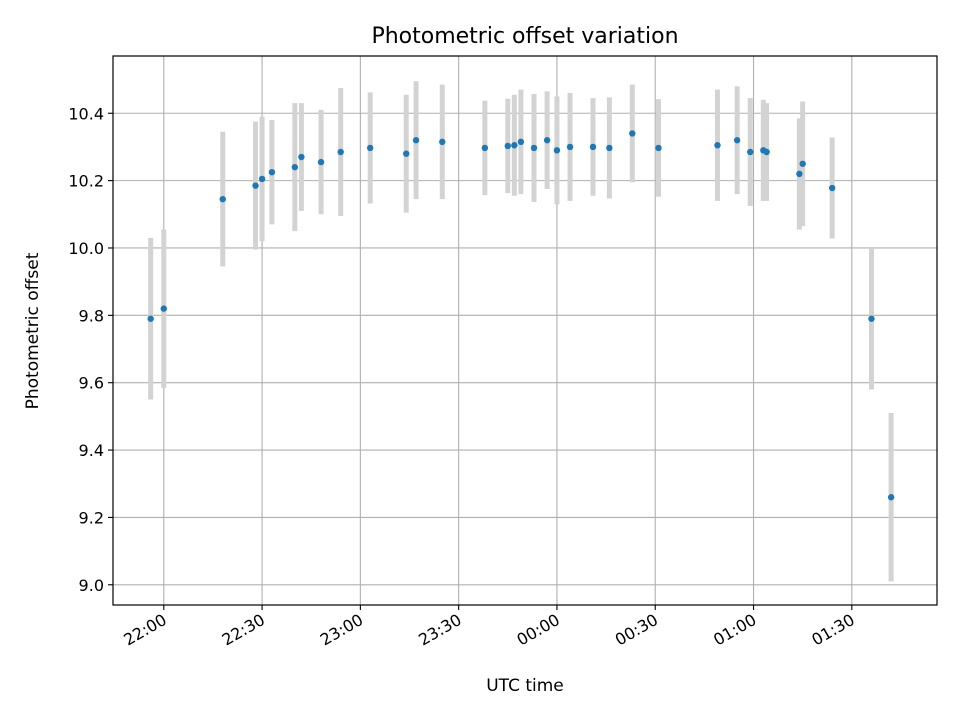 The width and height of the screenshot is (960, 720). Describe the element at coordinates (636, 630) in the screenshot. I see `x-tick-label: 00:30` at that location.